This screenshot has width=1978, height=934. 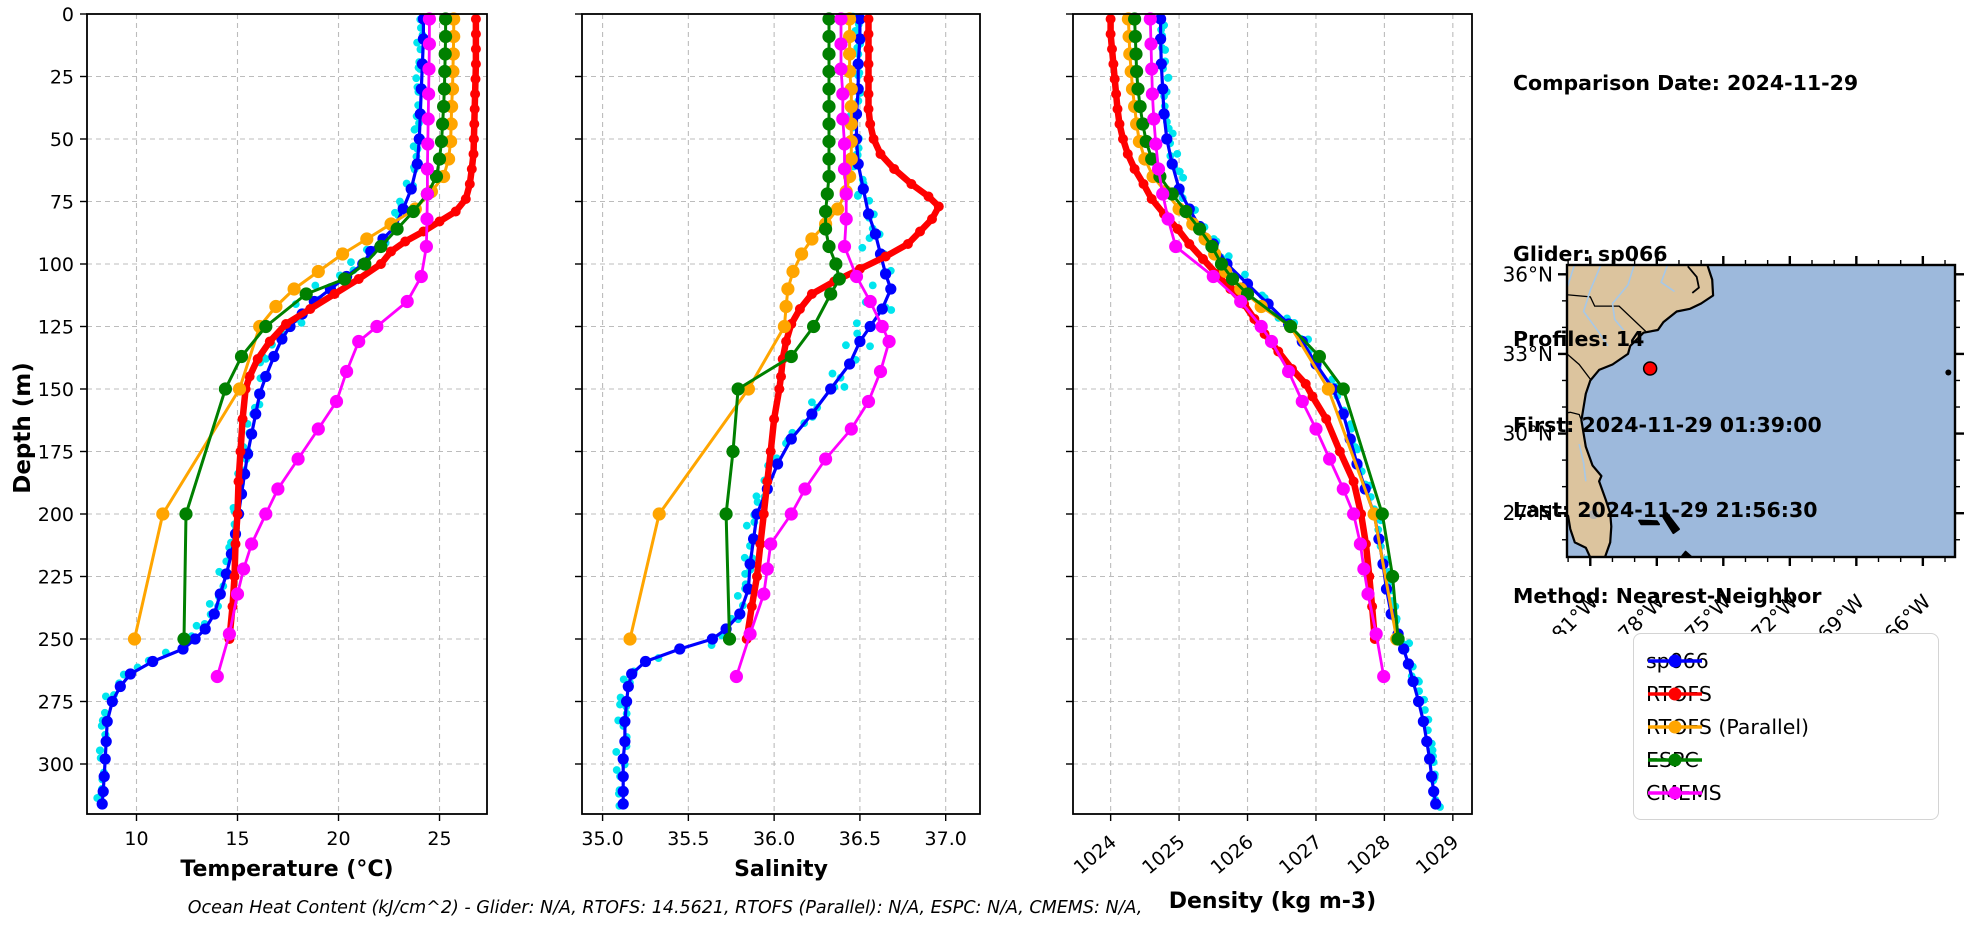 I want to click on svg-text: 150, so click(x=56, y=390).